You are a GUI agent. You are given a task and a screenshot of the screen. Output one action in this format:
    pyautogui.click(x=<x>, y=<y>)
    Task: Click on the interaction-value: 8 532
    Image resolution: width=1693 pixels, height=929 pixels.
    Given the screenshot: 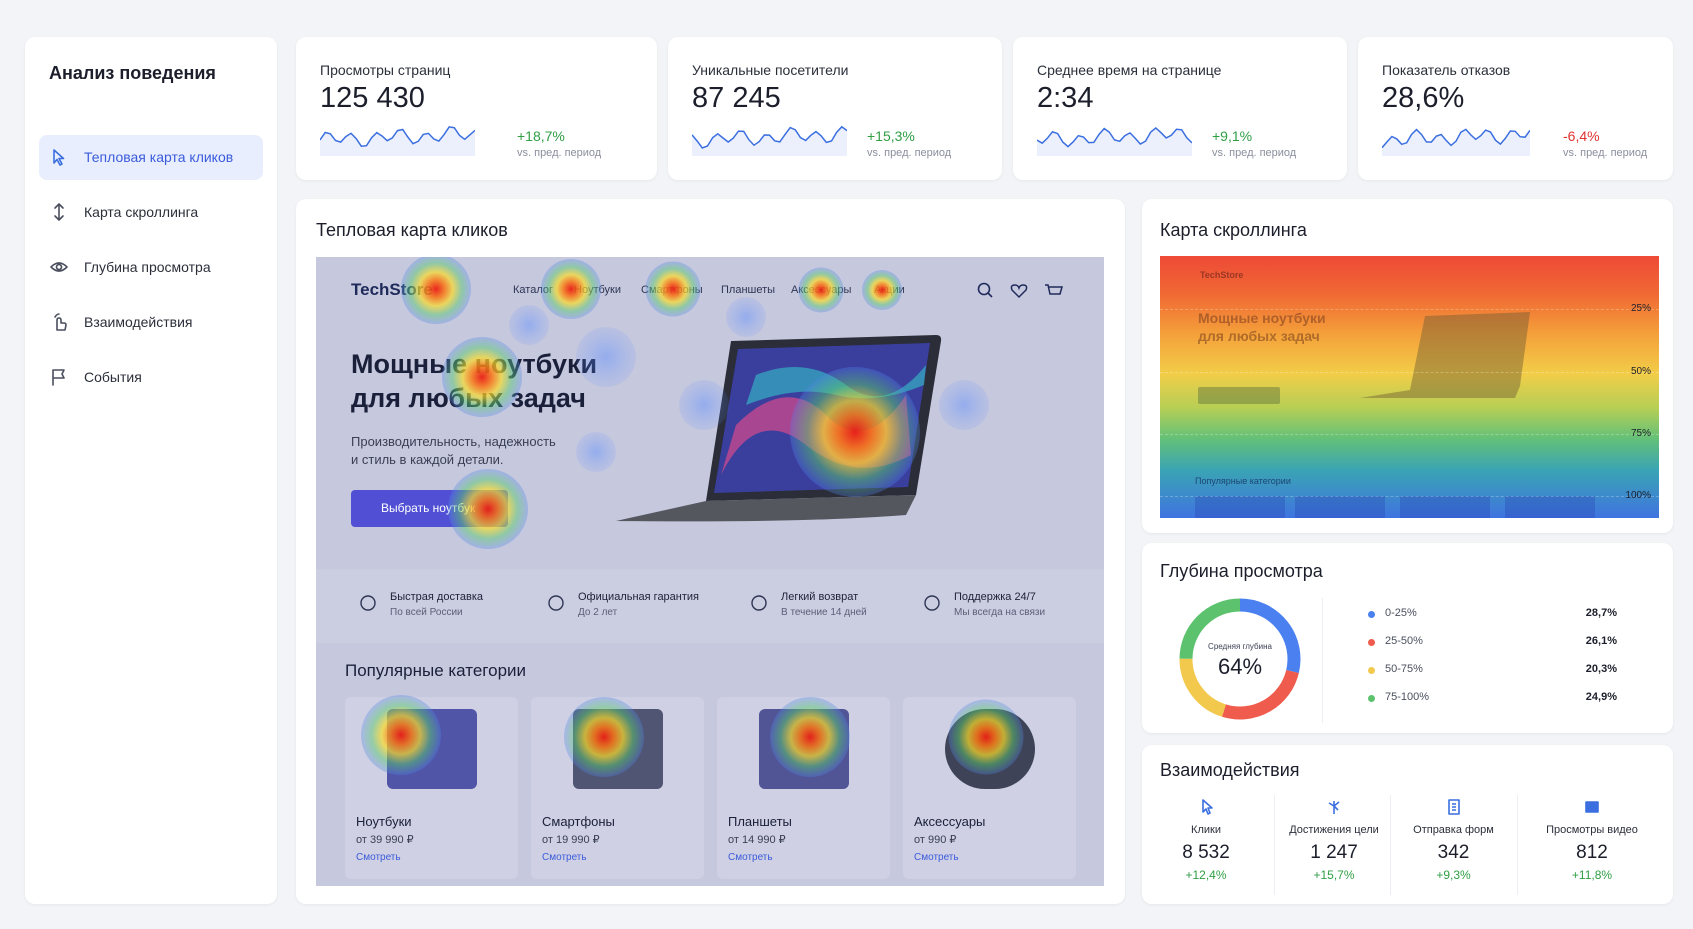 What is the action you would take?
    pyautogui.click(x=1206, y=852)
    